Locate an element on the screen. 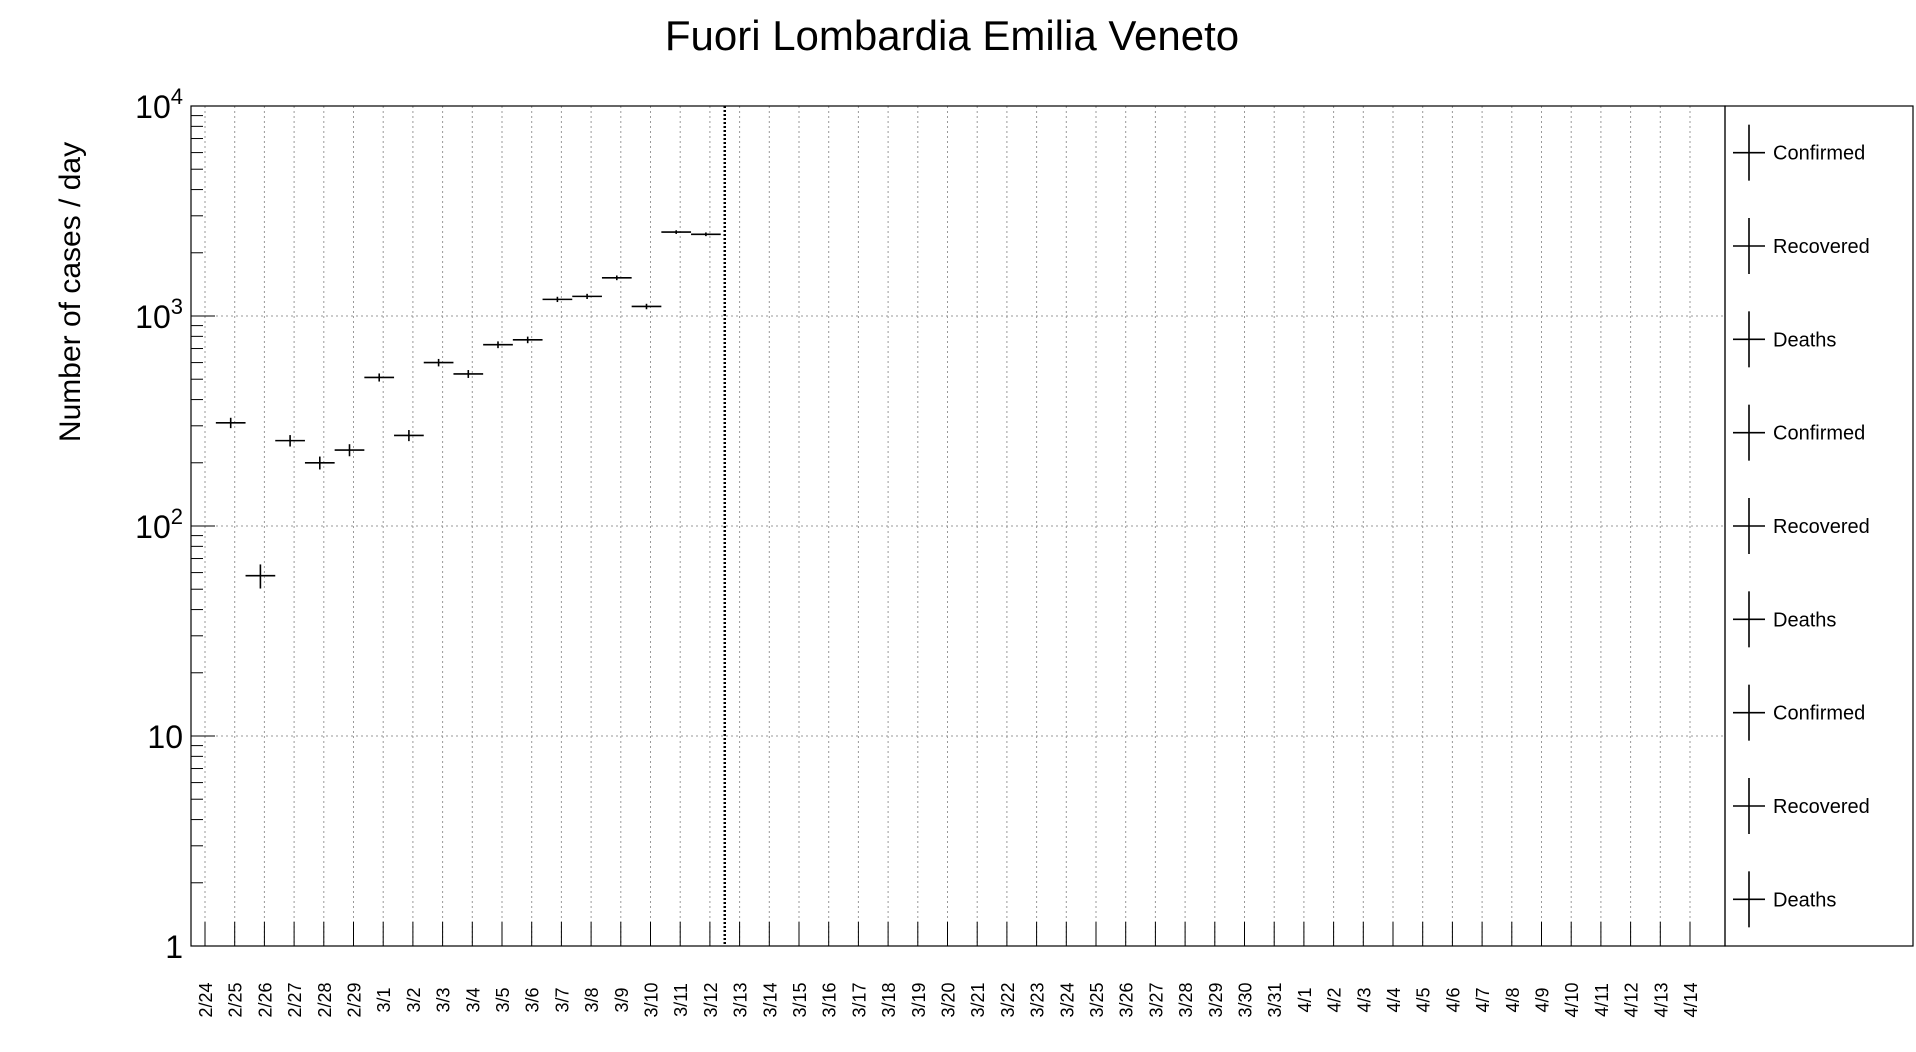  x-tick-label: 3/20 is located at coordinates (949, 999).